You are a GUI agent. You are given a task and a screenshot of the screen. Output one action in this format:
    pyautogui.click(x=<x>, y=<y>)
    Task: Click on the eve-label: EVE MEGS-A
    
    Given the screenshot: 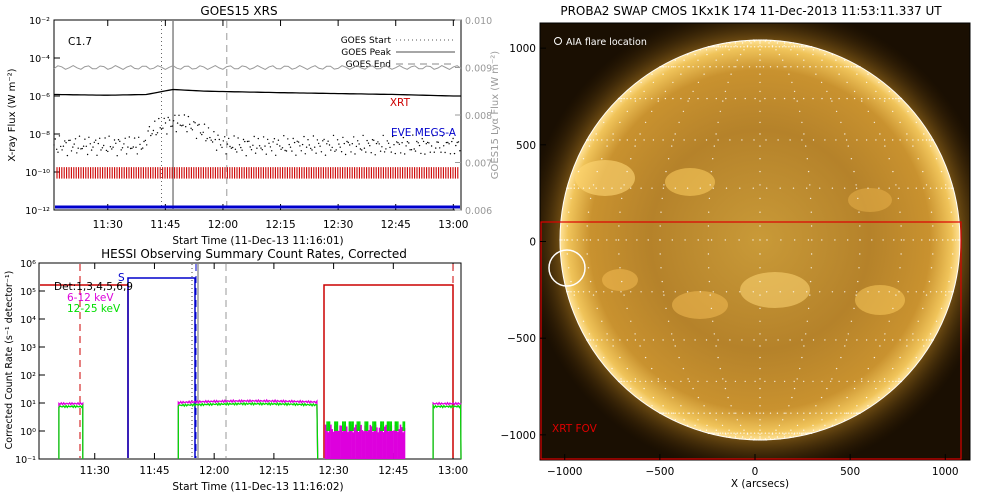 What is the action you would take?
    pyautogui.click(x=424, y=133)
    